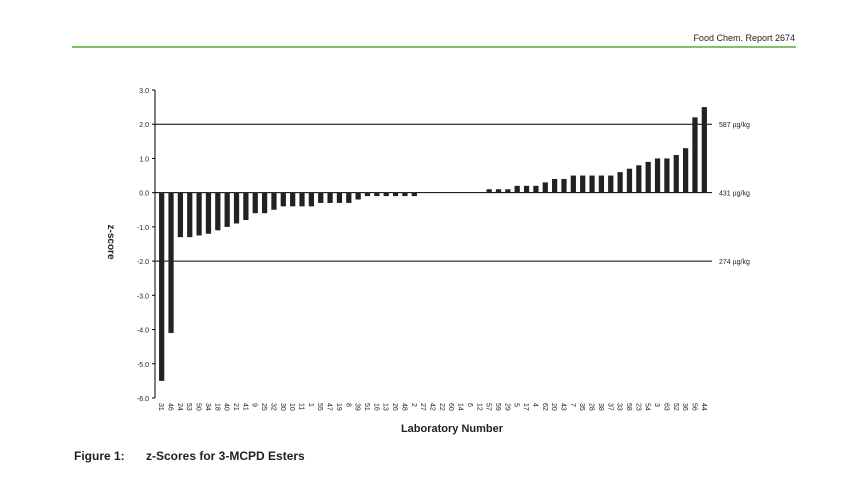  Describe the element at coordinates (110, 241) in the screenshot. I see `y-axis-label: z-score` at that location.